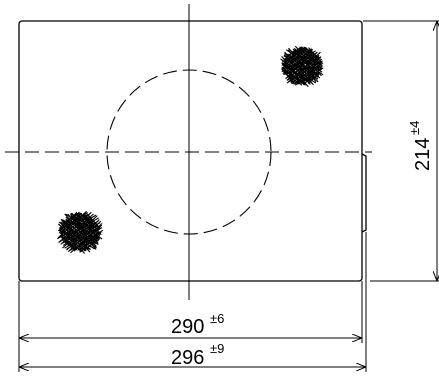 The width and height of the screenshot is (439, 376). I want to click on hatch-mark-top-right, so click(302, 66).